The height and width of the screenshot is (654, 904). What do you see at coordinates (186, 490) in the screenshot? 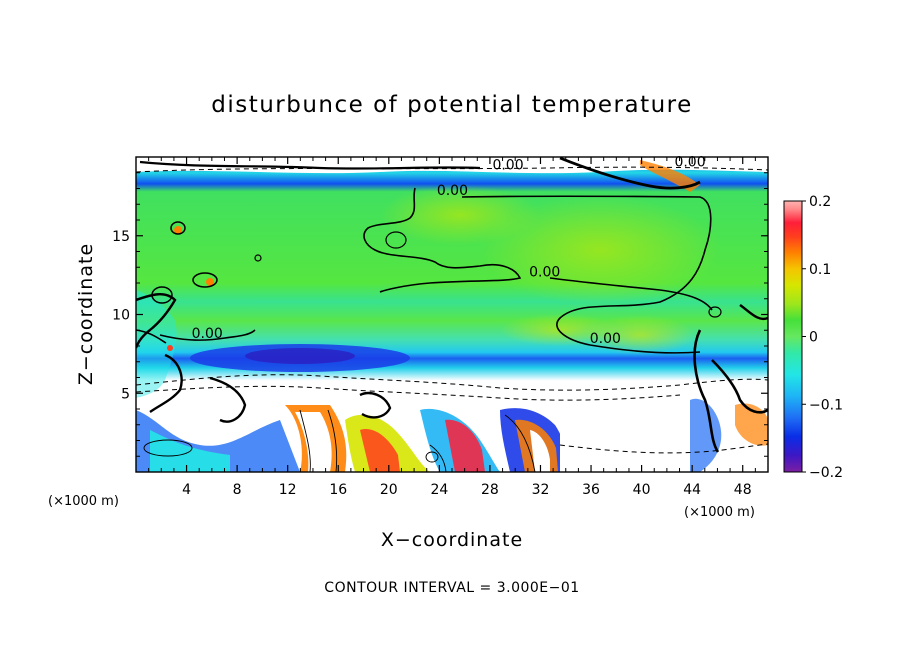
I see `x-tick-label: 4` at bounding box center [186, 490].